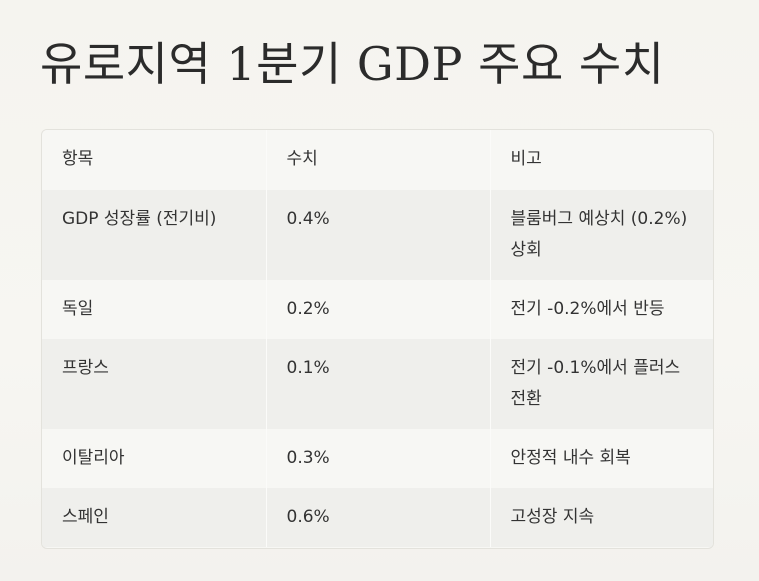 The width and height of the screenshot is (759, 581). I want to click on table-cell-value: 0.3%, so click(377, 458).